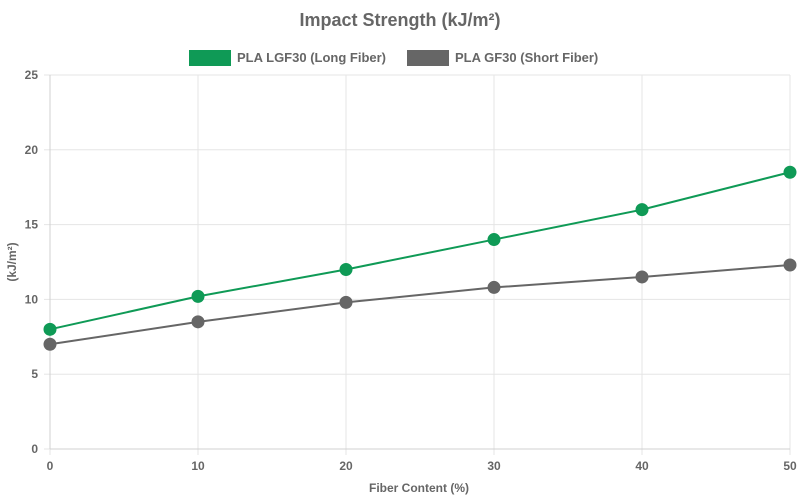 This screenshot has width=800, height=500. What do you see at coordinates (419, 488) in the screenshot?
I see `x-axis-title: Fiber Content (%)` at bounding box center [419, 488].